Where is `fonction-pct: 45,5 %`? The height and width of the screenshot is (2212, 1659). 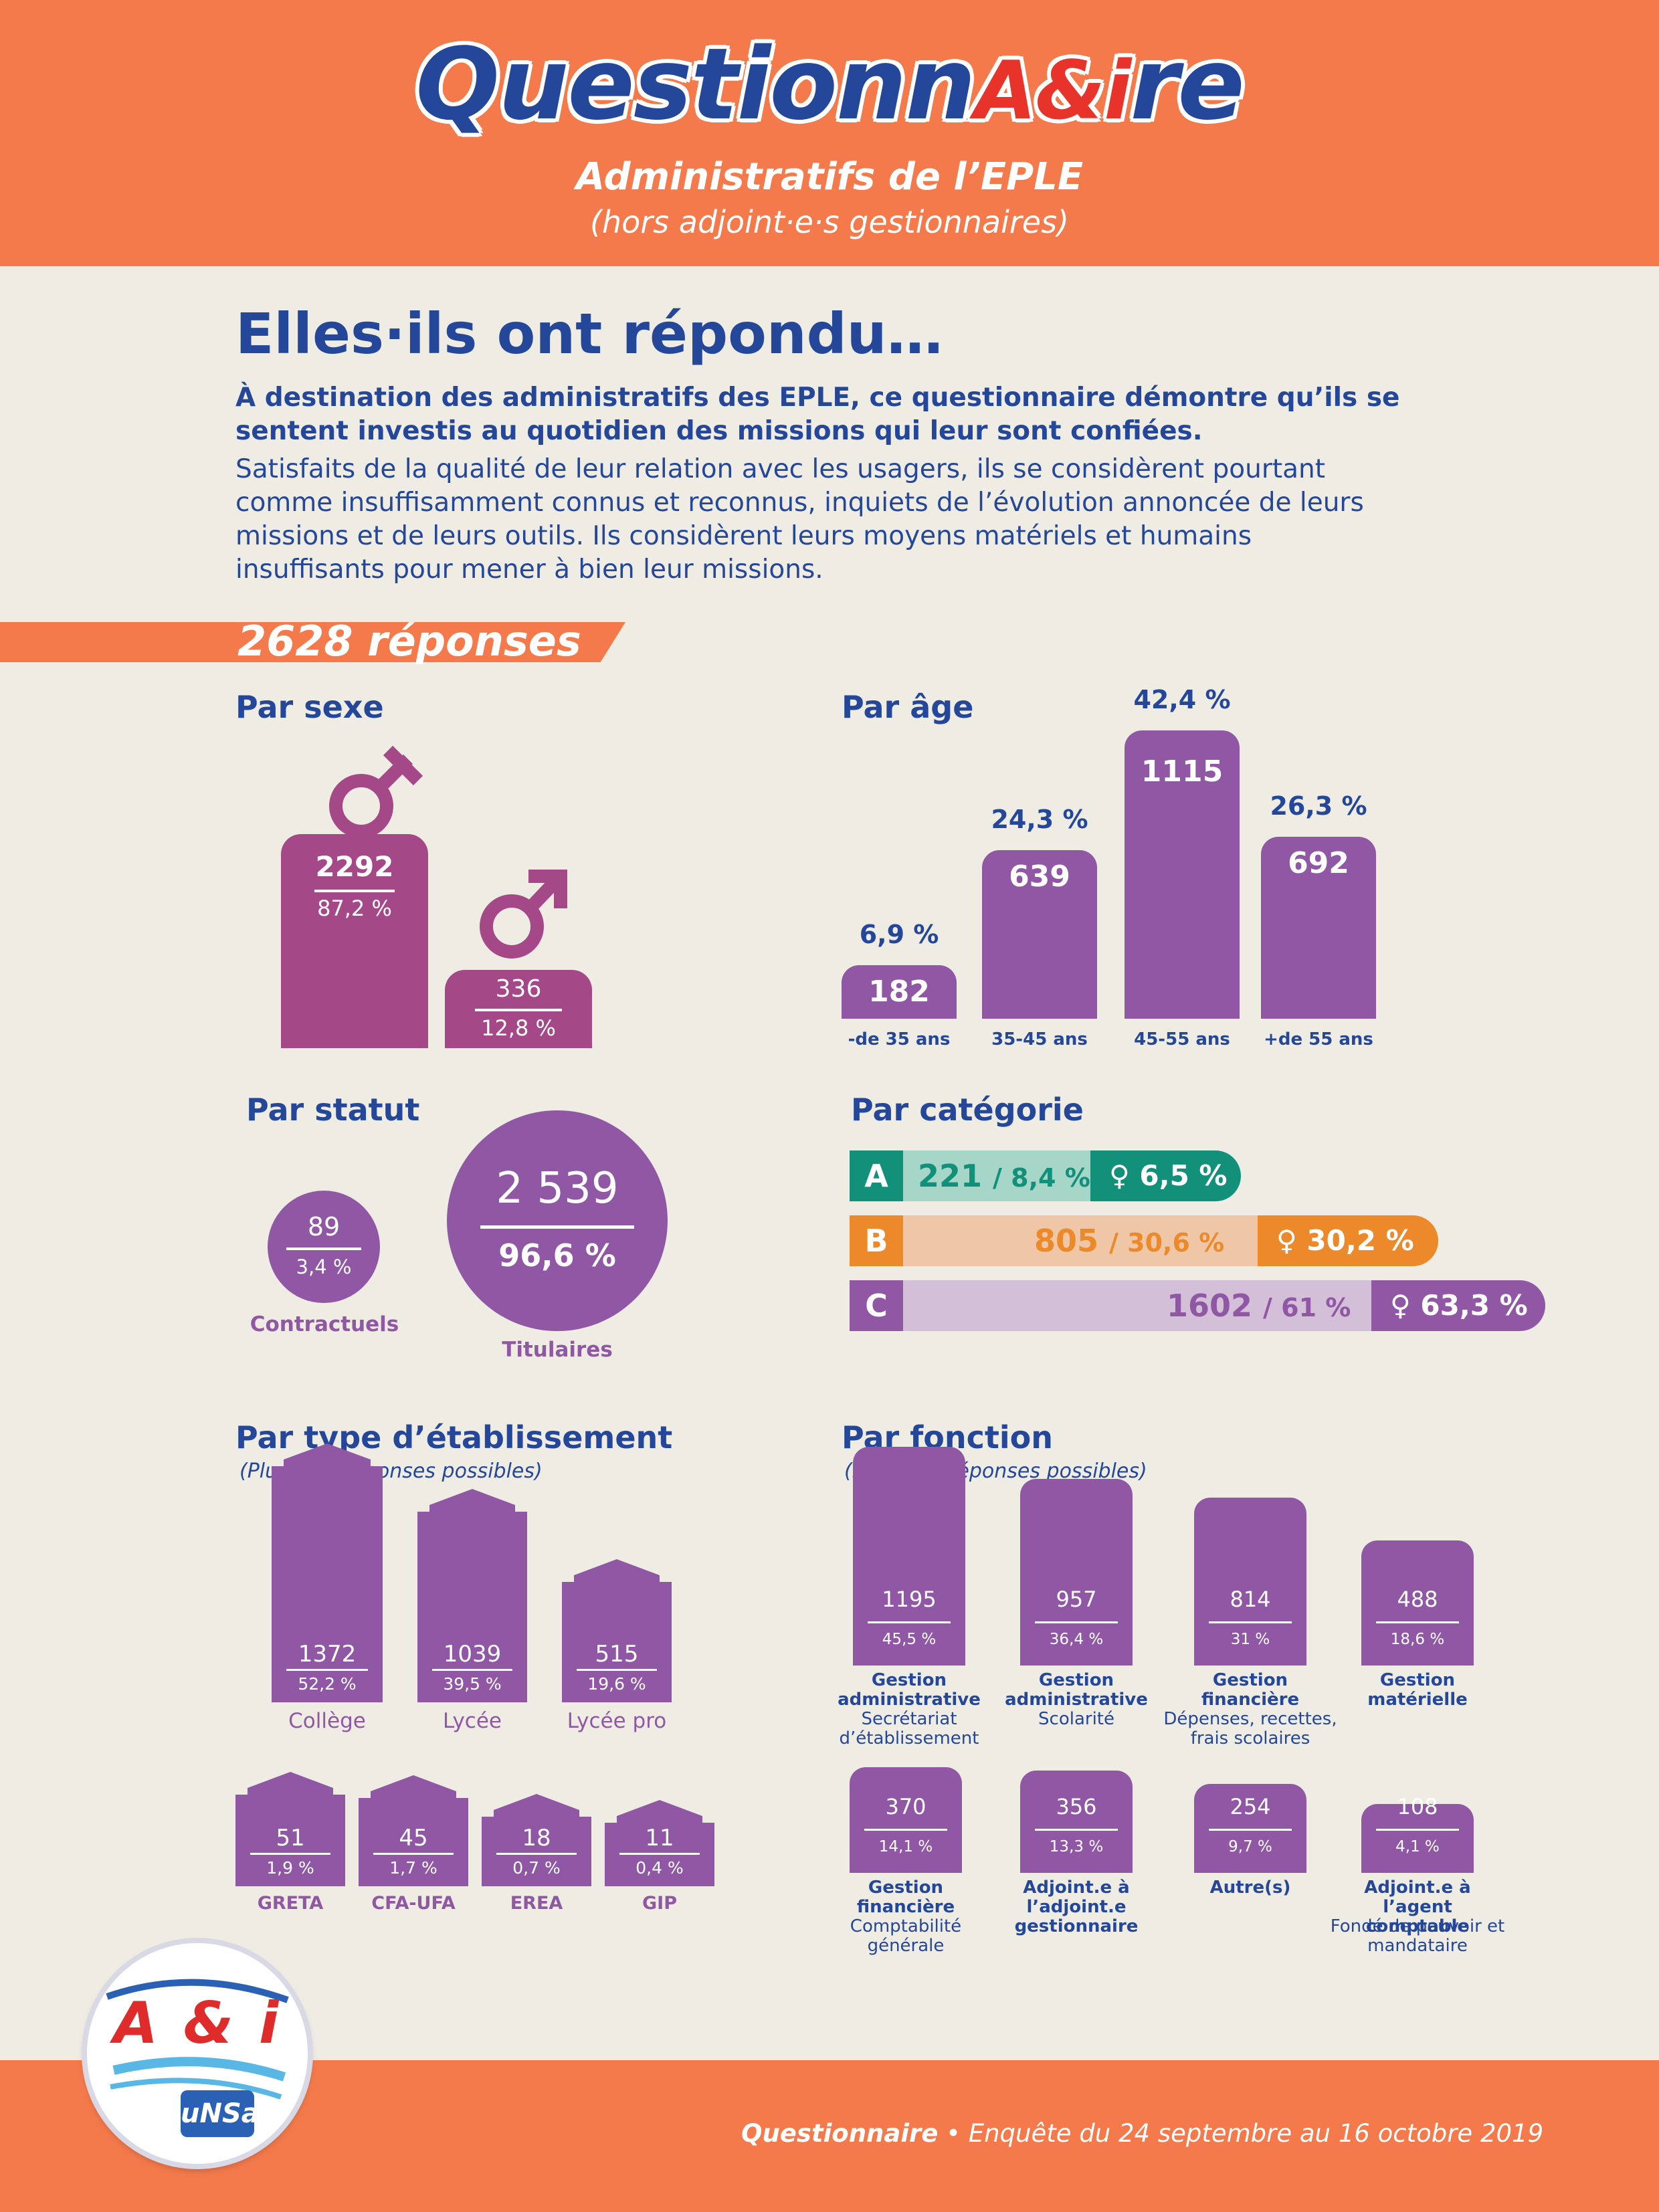
fonction-pct: 45,5 % is located at coordinates (909, 1640).